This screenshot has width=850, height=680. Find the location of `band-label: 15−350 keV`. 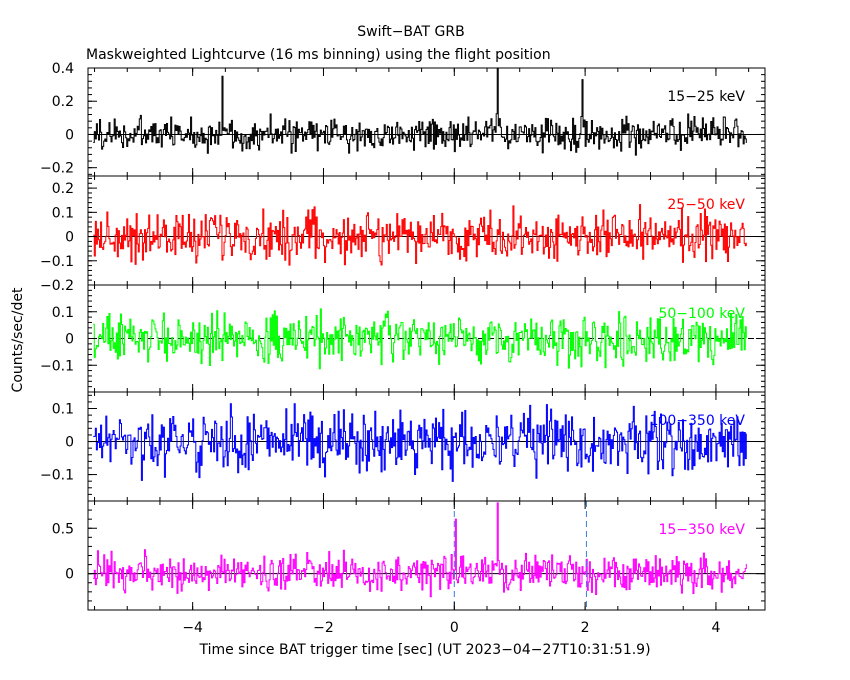

band-label: 15−350 keV is located at coordinates (701, 530).